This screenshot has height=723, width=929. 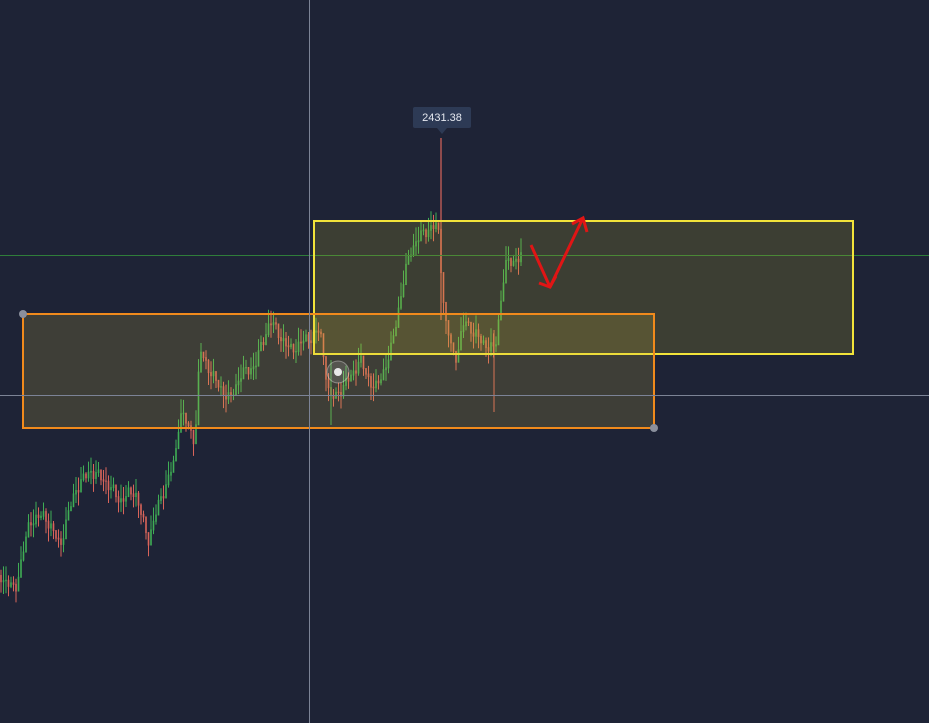 What do you see at coordinates (442, 131) in the screenshot?
I see `tooltip-pointer` at bounding box center [442, 131].